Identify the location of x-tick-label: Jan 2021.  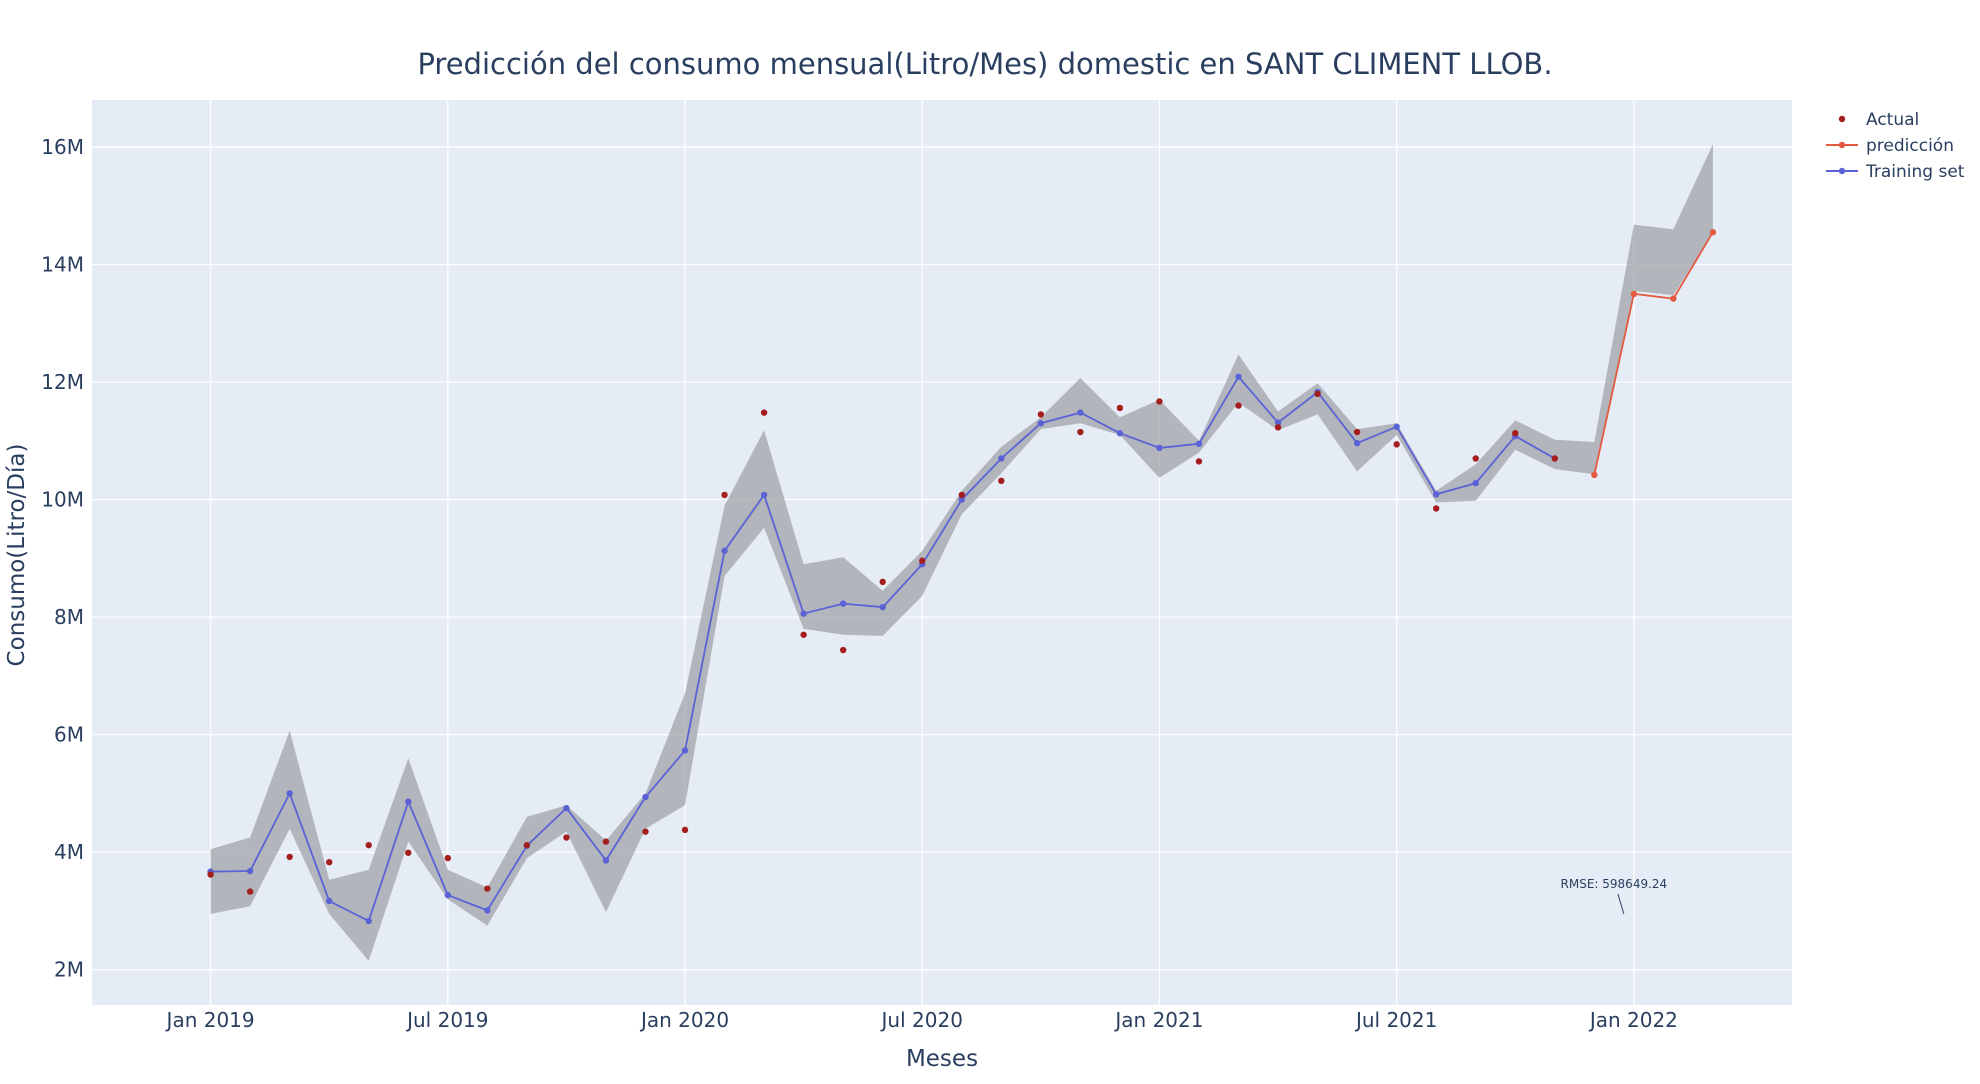
(1158, 1020).